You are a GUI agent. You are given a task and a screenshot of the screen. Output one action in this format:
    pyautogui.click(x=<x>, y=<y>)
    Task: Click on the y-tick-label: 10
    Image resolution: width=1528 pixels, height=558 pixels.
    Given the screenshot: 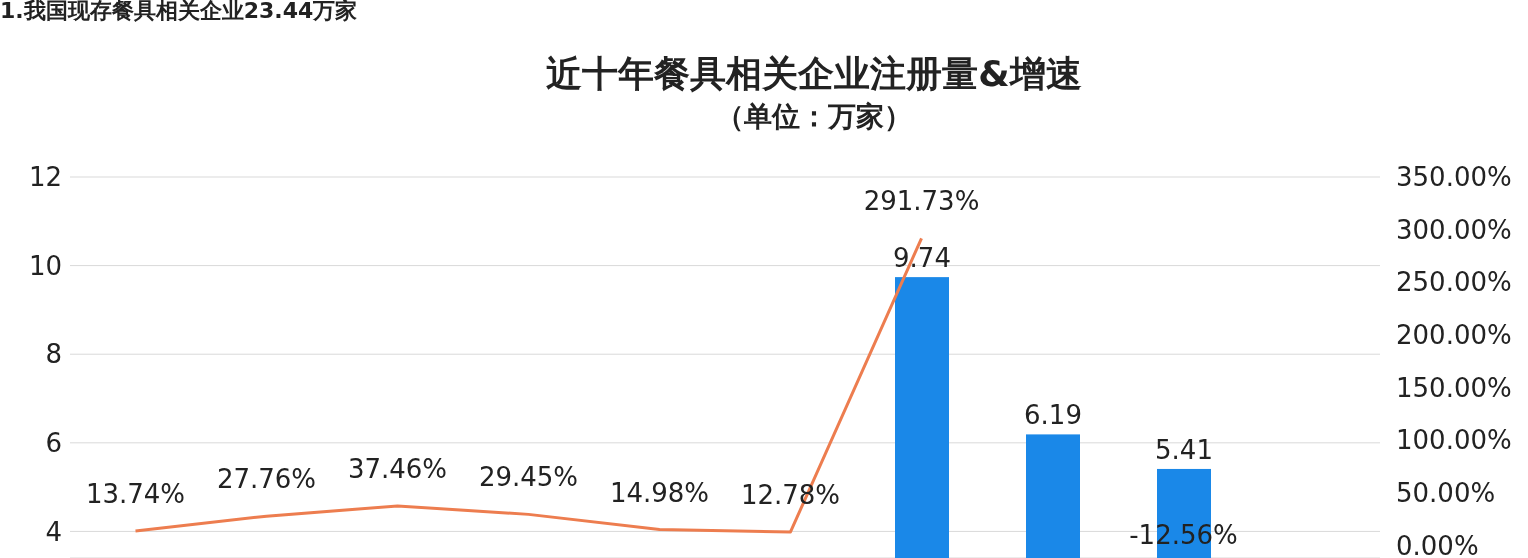 What is the action you would take?
    pyautogui.click(x=45, y=265)
    